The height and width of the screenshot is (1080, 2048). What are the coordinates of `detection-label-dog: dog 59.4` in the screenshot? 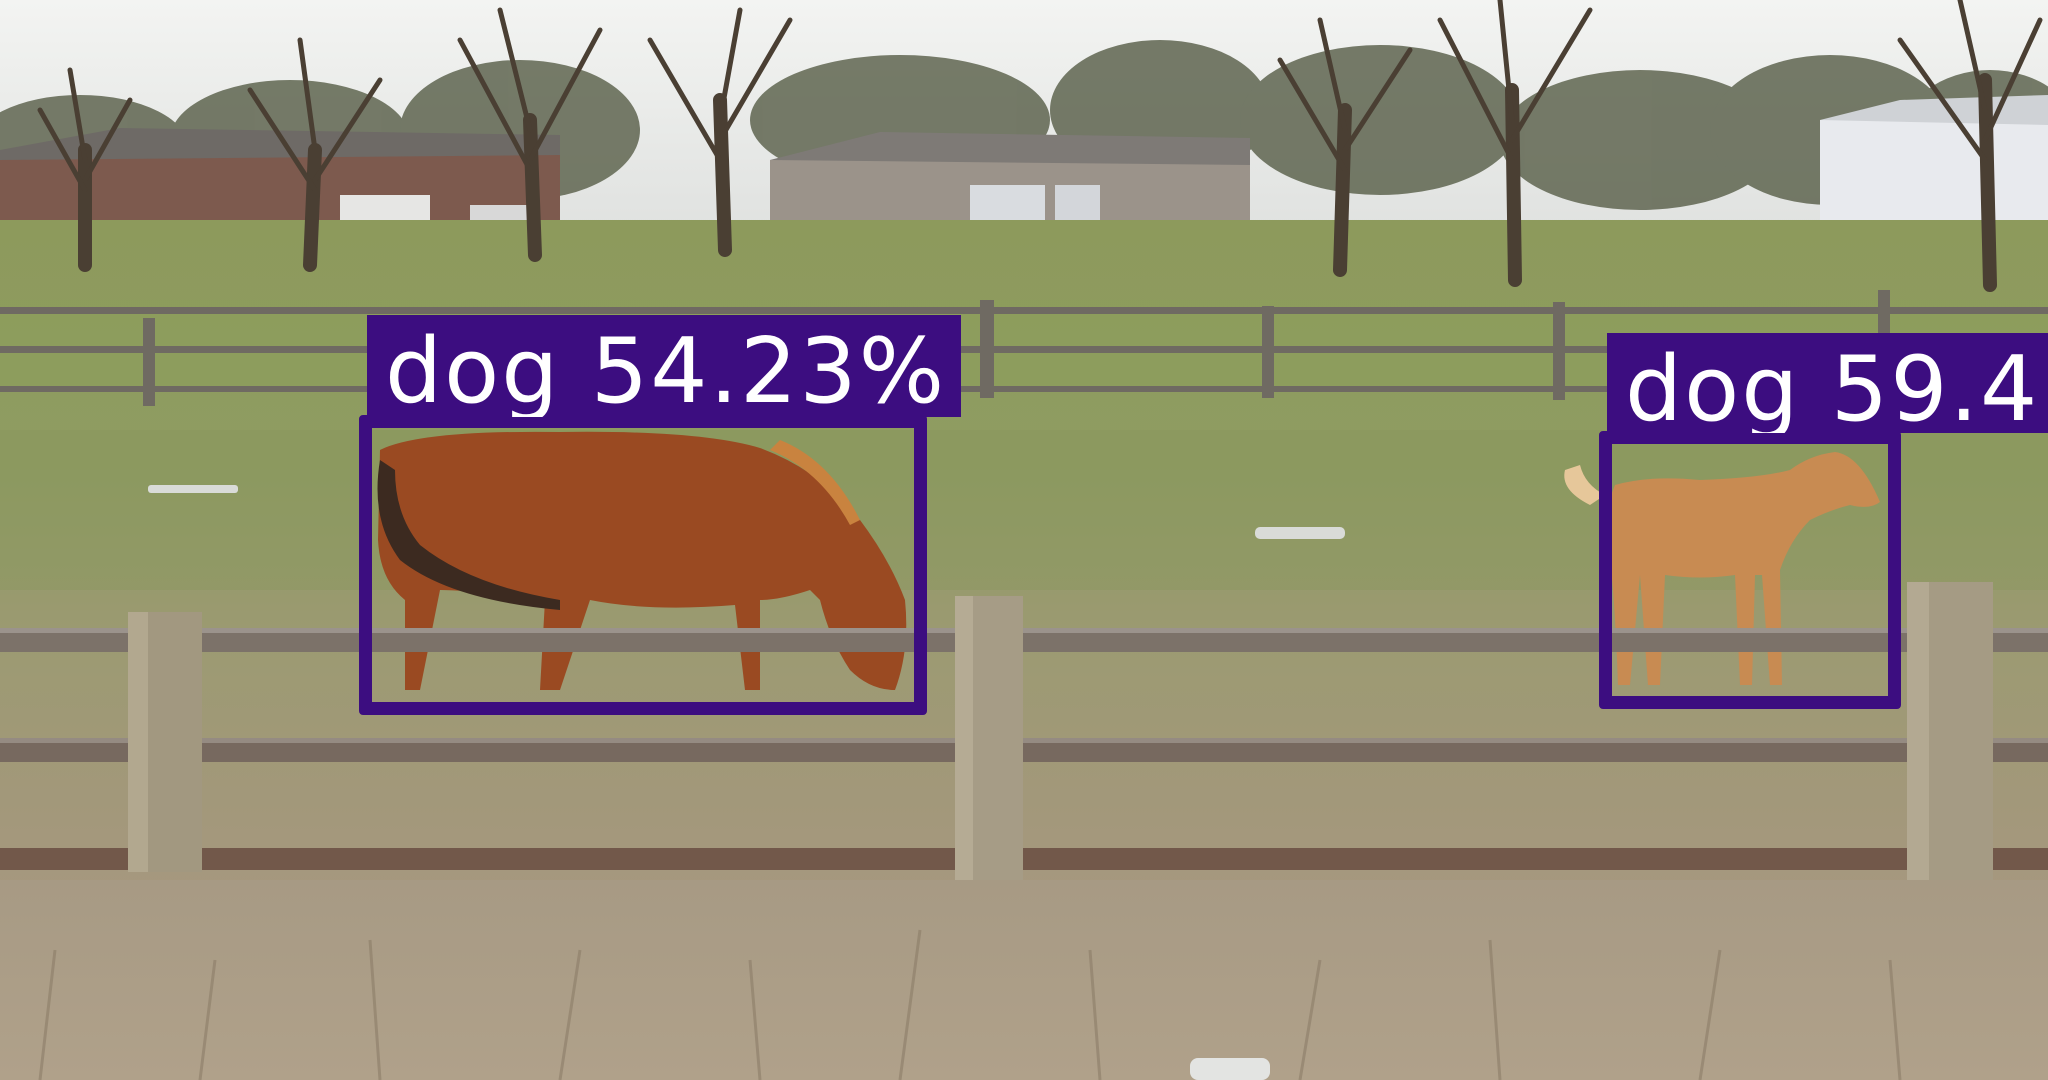 It's located at (1827, 383).